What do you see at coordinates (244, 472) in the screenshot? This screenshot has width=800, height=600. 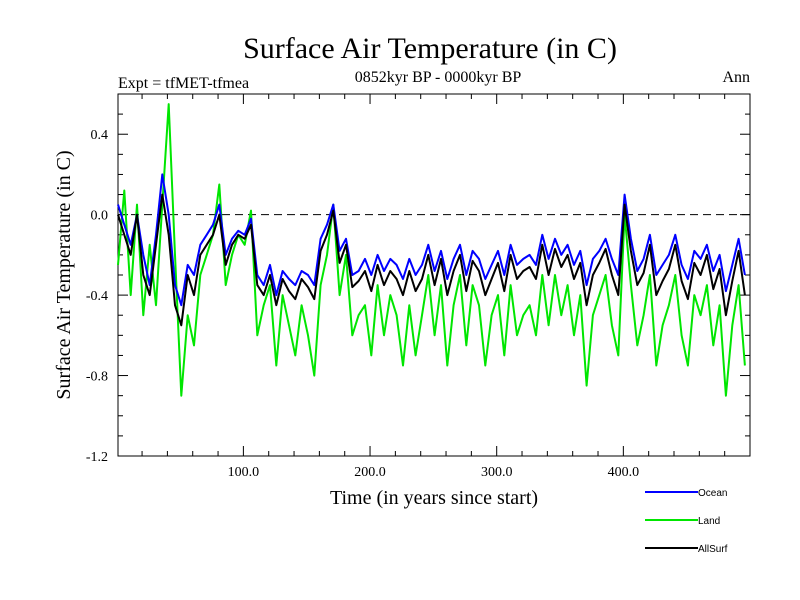 I see `x-tick-label: 100.0` at bounding box center [244, 472].